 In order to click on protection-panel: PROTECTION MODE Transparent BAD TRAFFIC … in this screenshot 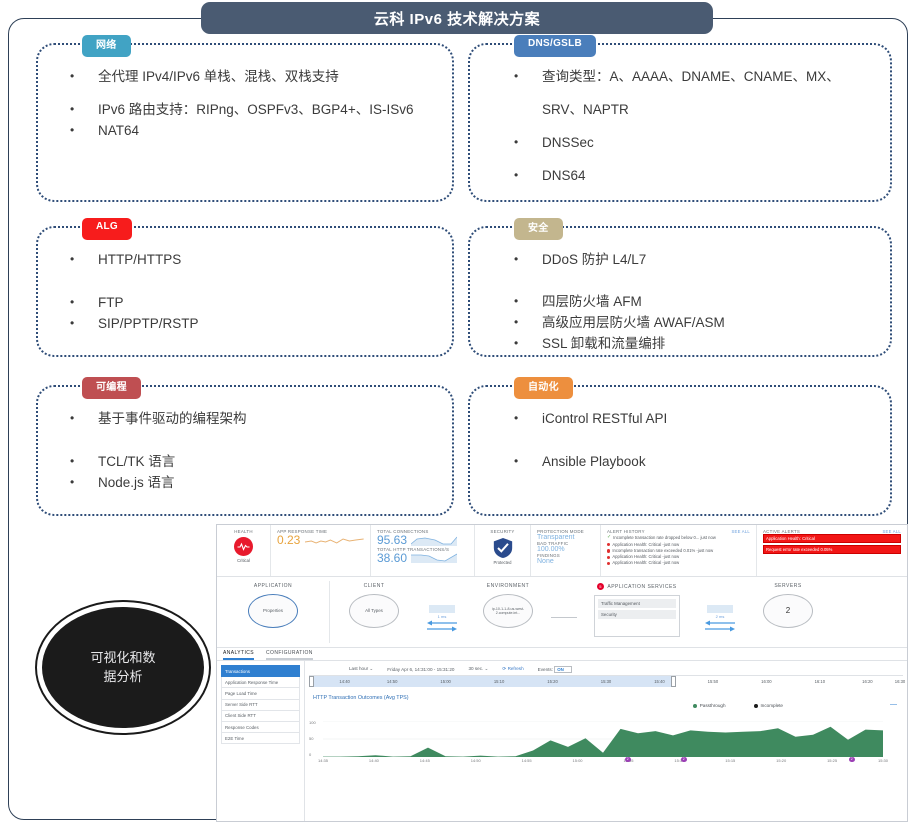, I will do `click(566, 550)`.